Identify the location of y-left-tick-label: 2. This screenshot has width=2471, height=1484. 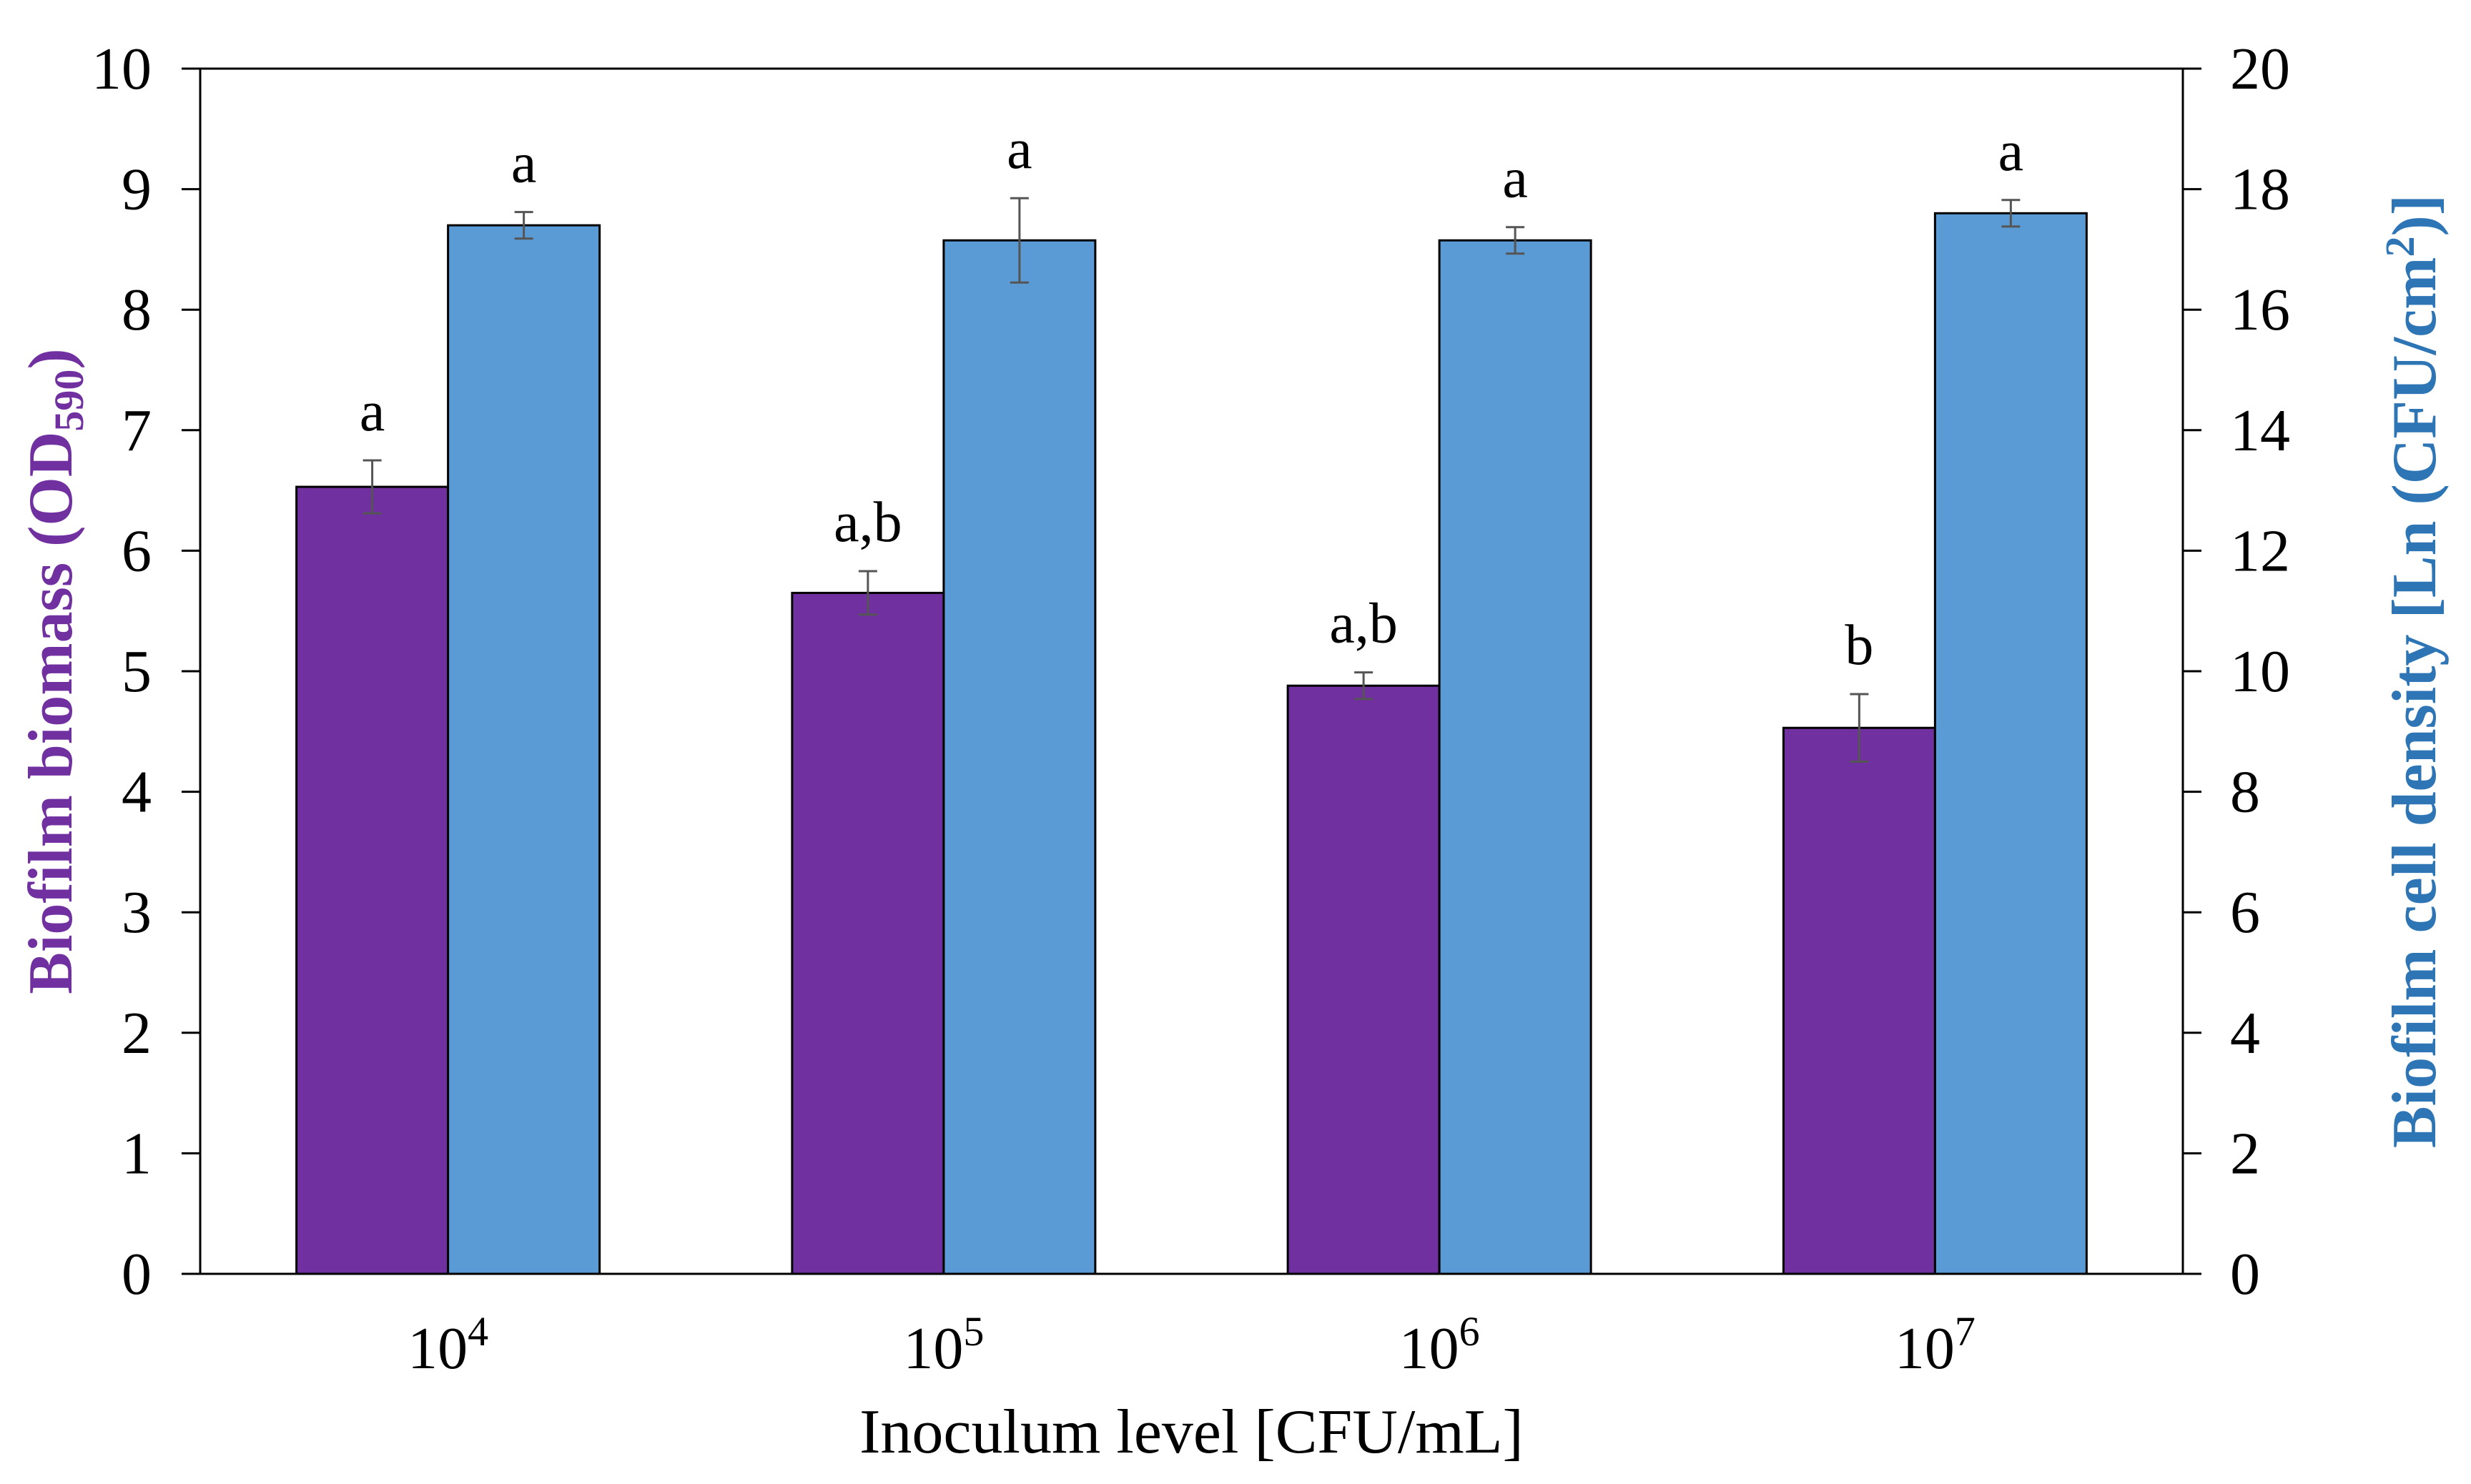
(137, 1033).